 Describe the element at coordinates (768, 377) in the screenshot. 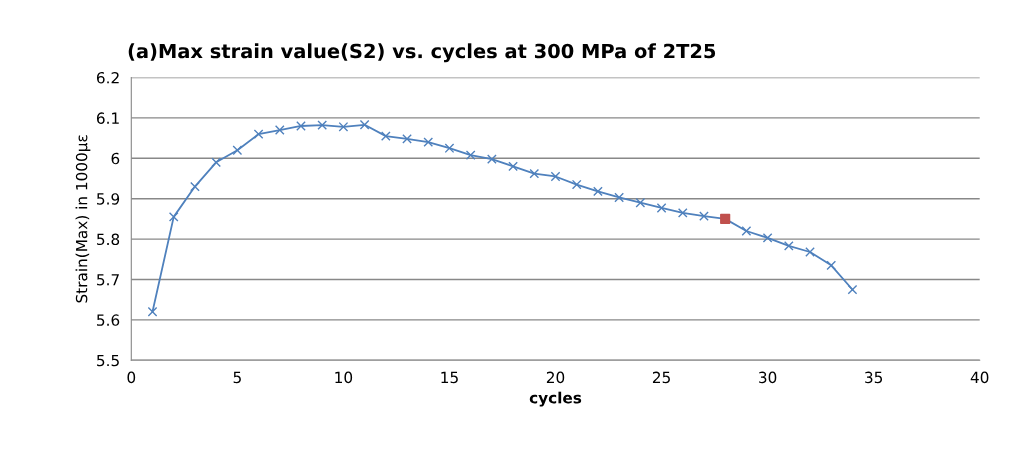

I see `x-tick-label: 30` at that location.